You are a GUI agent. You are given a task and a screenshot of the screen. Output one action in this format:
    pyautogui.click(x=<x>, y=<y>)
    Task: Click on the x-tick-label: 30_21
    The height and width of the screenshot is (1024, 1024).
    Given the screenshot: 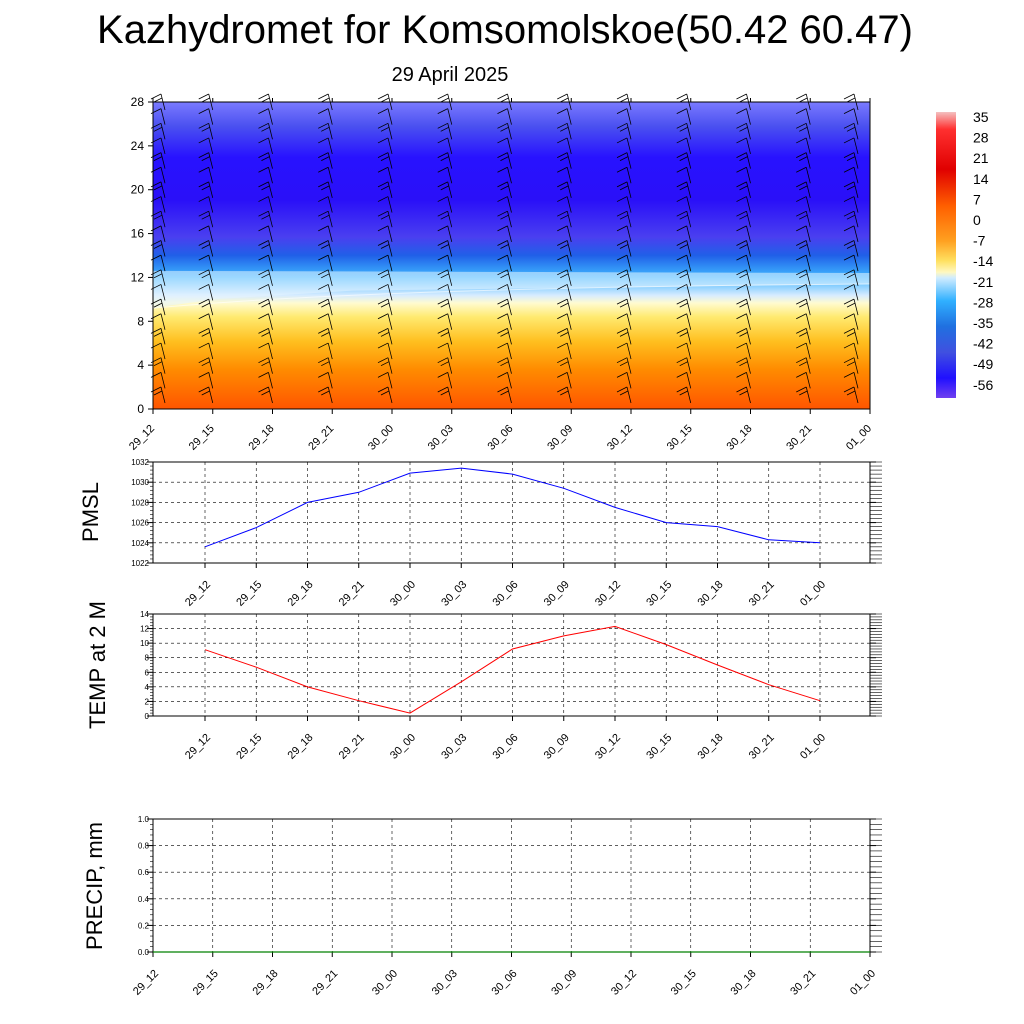 What is the action you would take?
    pyautogui.click(x=803, y=983)
    